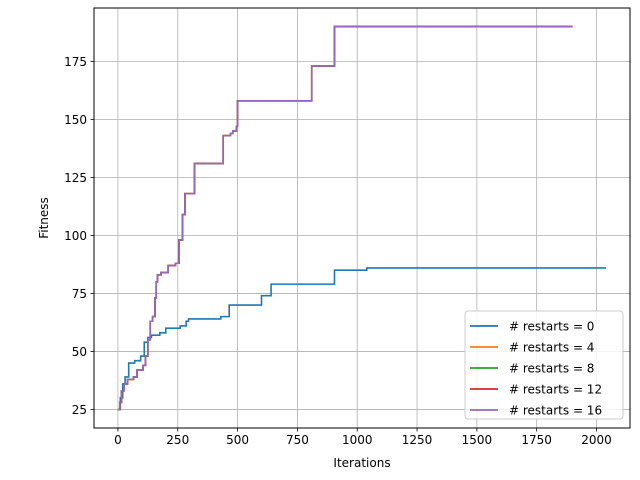 This screenshot has width=640, height=480. Describe the element at coordinates (297, 440) in the screenshot. I see `x-tick-label: 750` at that location.